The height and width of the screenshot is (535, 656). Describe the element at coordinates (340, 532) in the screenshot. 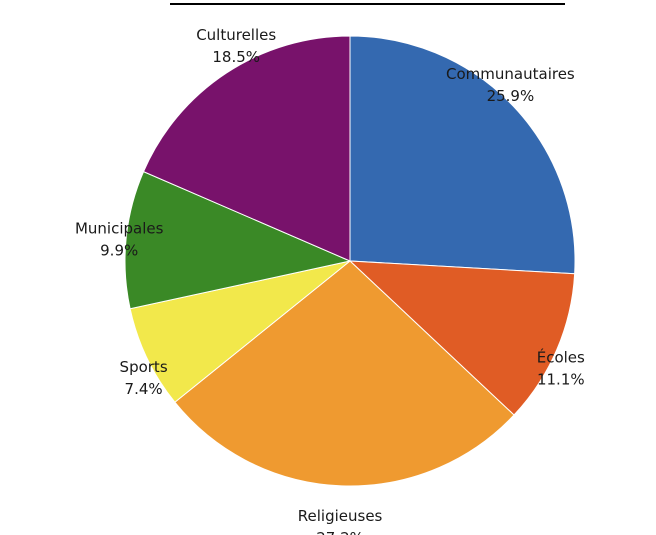

I see `slice-percent-label: 27.2%` at that location.